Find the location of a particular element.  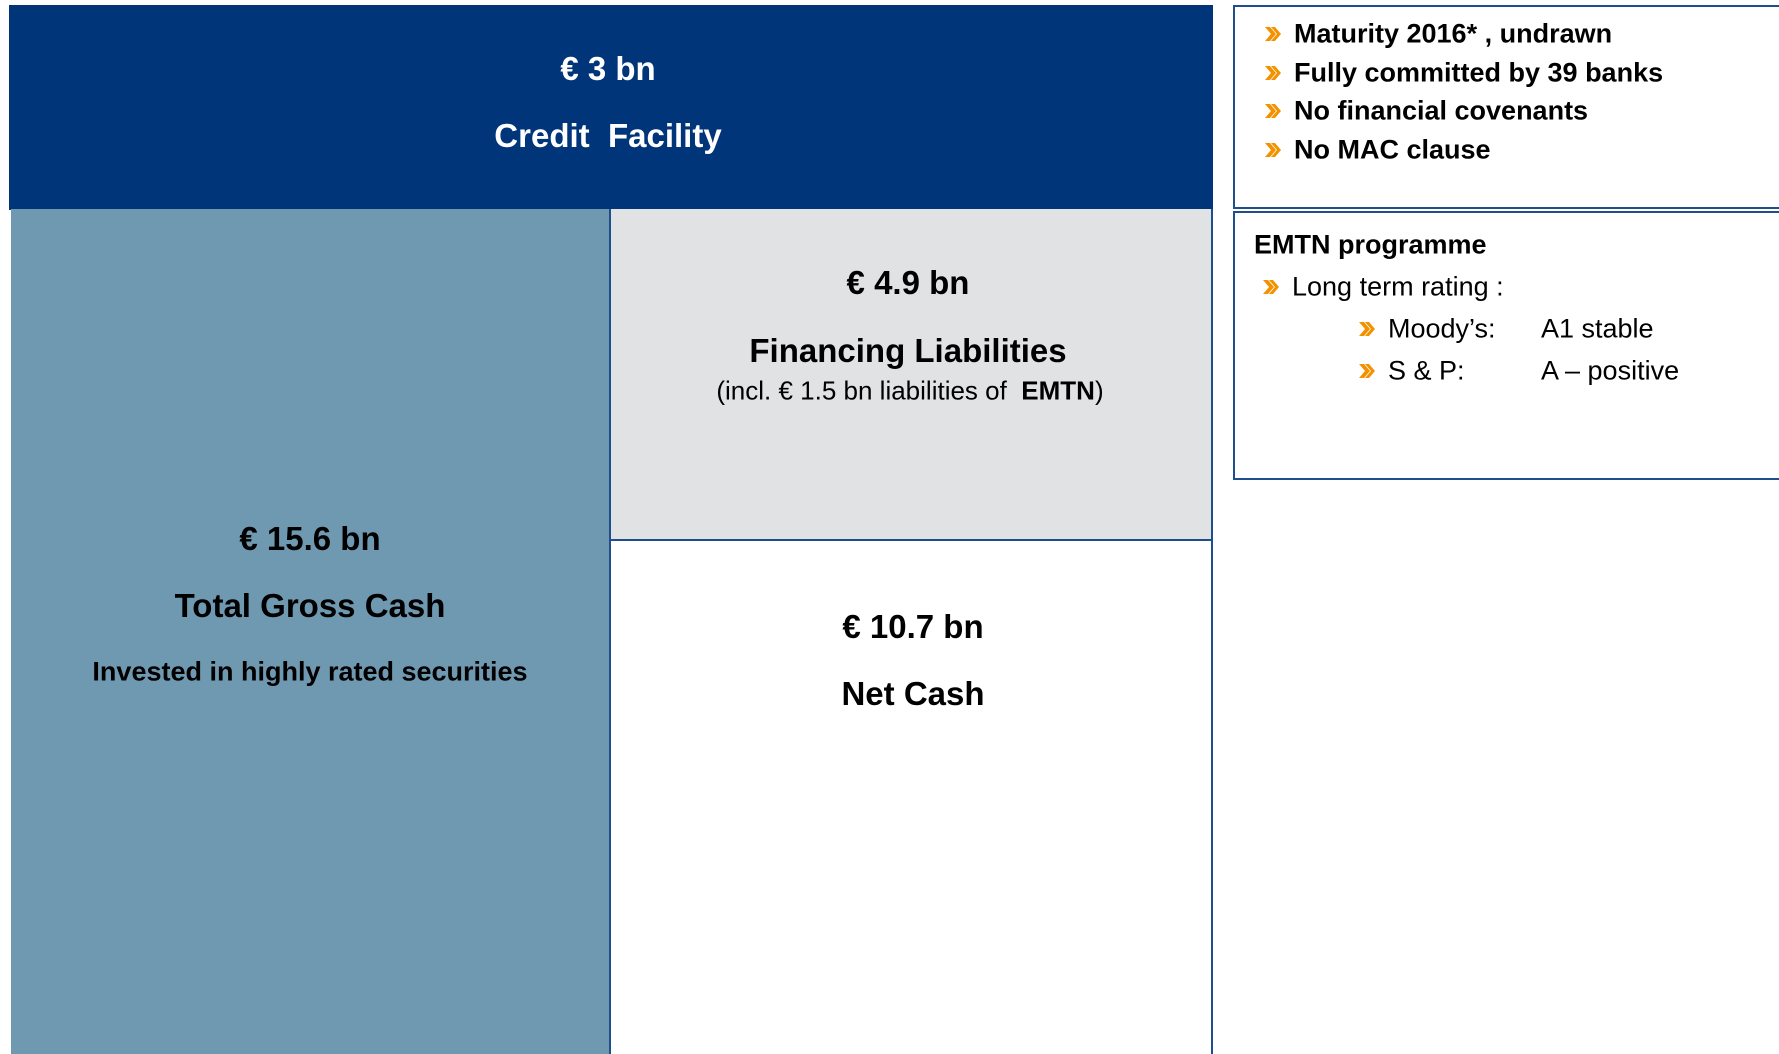

amount: € 4.9 bn is located at coordinates (908, 282).